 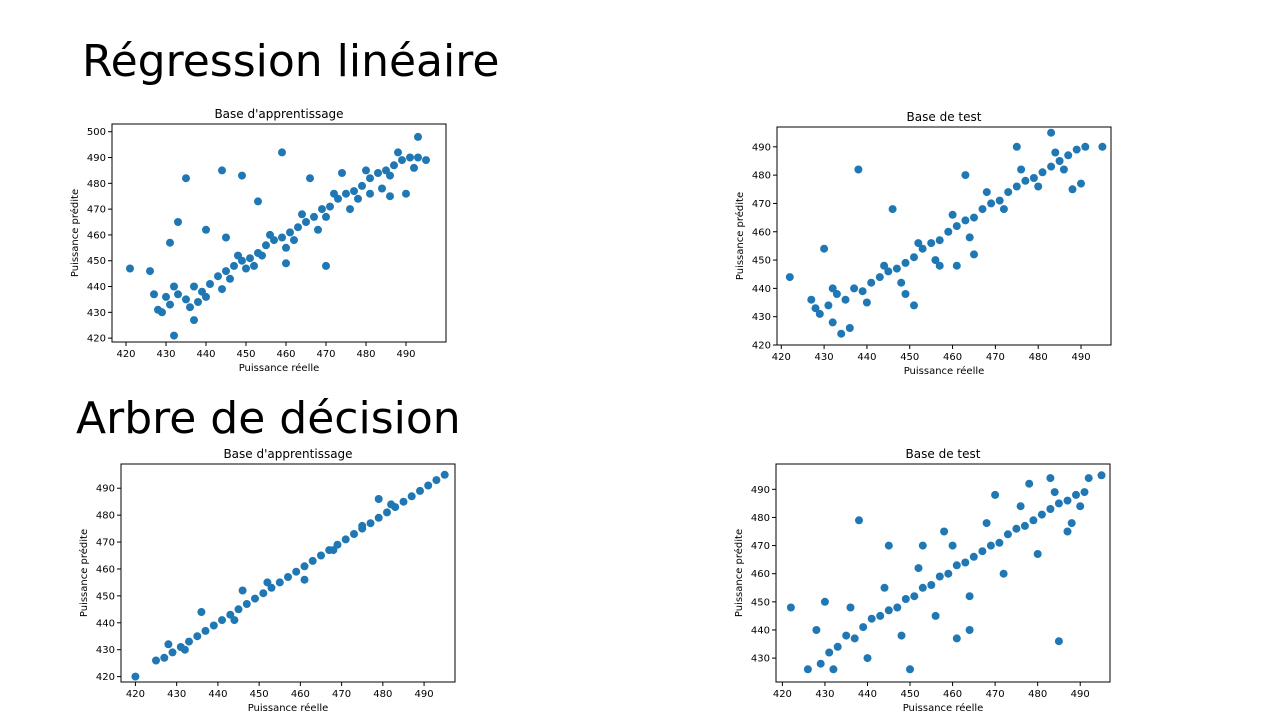 What do you see at coordinates (96, 313) in the screenshot?
I see `y-tick-label: 430` at bounding box center [96, 313].